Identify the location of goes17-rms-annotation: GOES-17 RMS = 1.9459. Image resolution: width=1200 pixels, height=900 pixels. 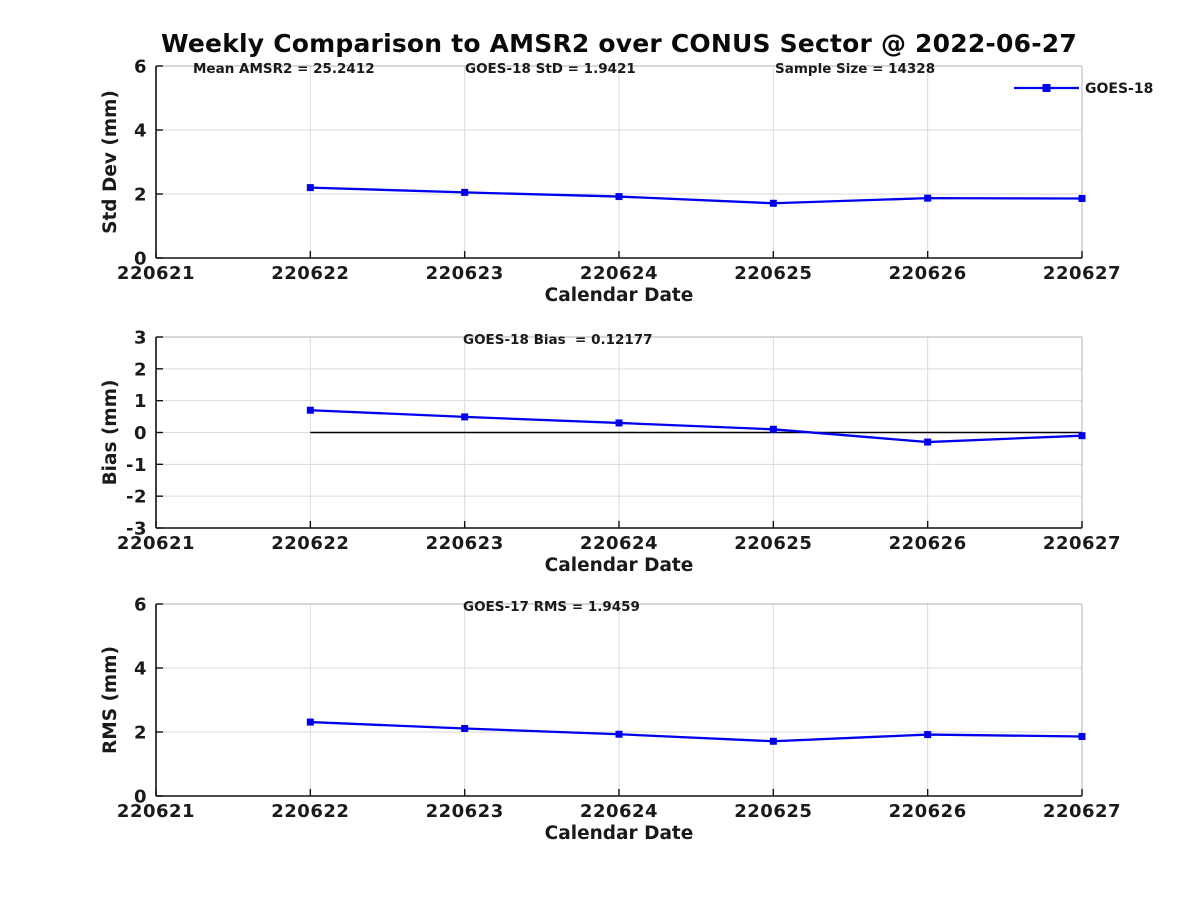
(551, 607).